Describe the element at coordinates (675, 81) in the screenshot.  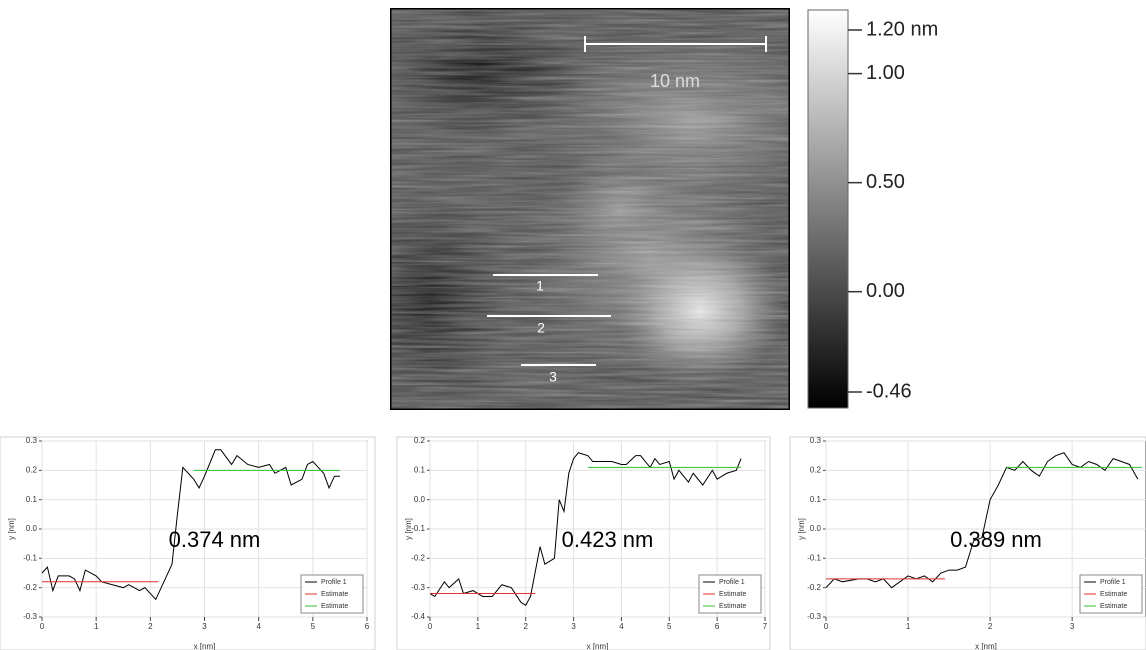
I see `scale-bar-label: 10 nm` at that location.